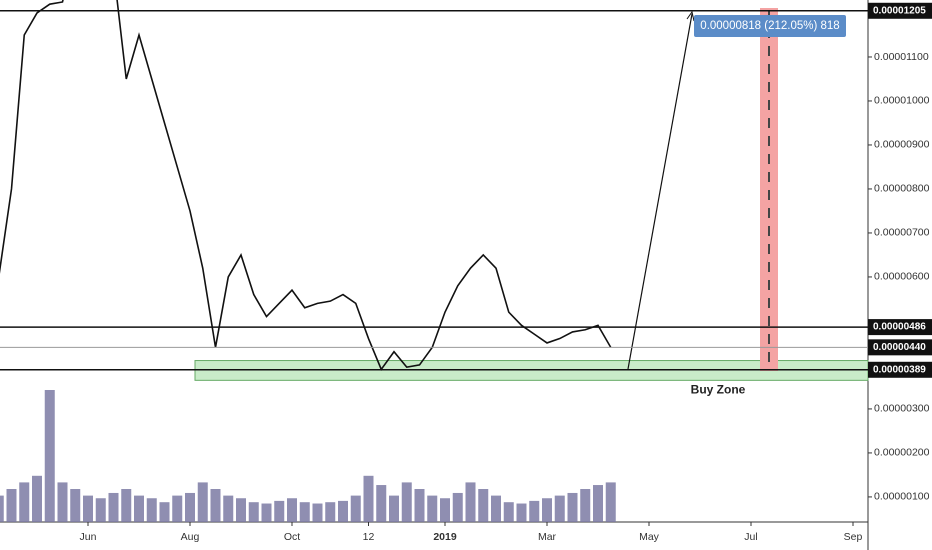 The height and width of the screenshot is (550, 932). I want to click on x-tick-label: 12, so click(369, 537).